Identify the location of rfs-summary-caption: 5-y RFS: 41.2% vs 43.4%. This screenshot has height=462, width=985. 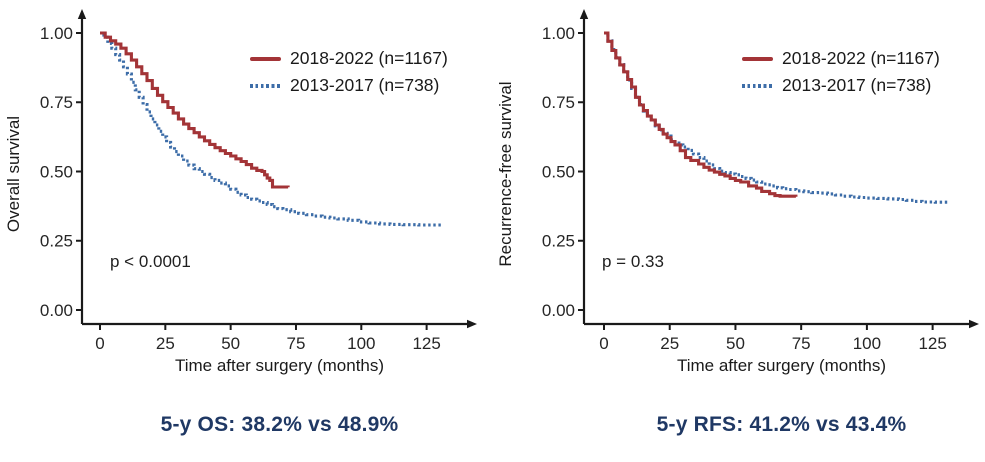
(781, 424).